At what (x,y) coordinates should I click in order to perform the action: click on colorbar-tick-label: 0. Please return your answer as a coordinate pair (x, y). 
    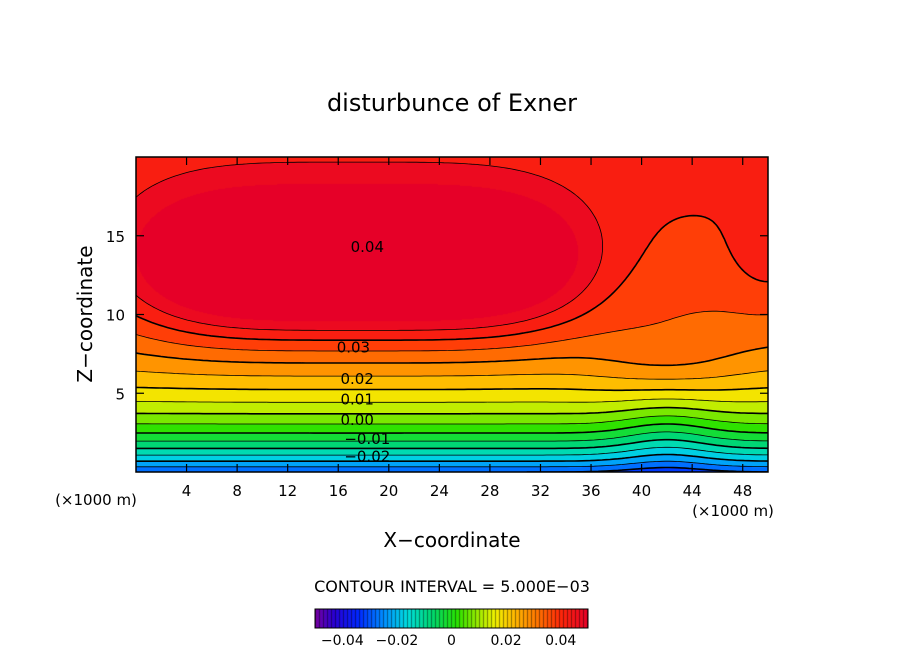
    Looking at the image, I should click on (451, 641).